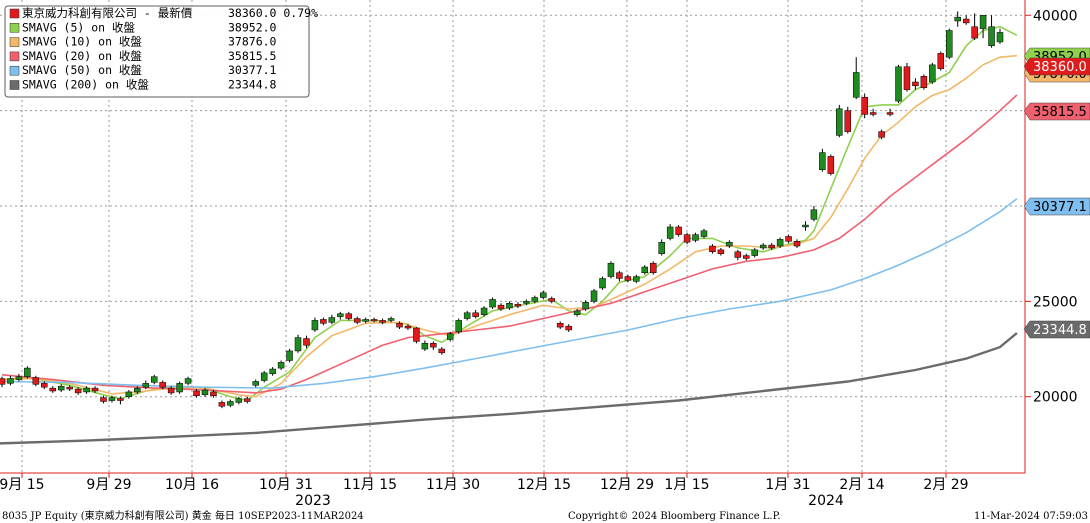  Describe the element at coordinates (142, 56) in the screenshot. I see `legend-entry-3: SMAVG (20) on 收盤 35815.5` at that location.